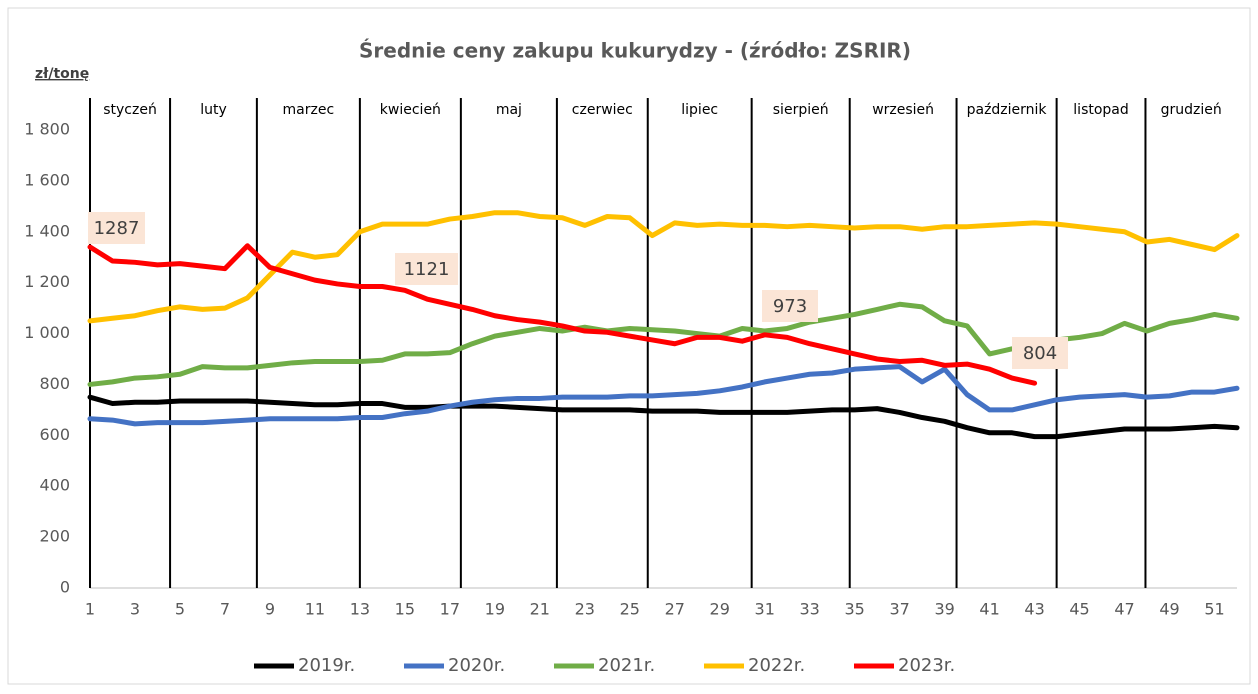 The image size is (1258, 694). I want to click on x-tick-label: 7, so click(225, 609).